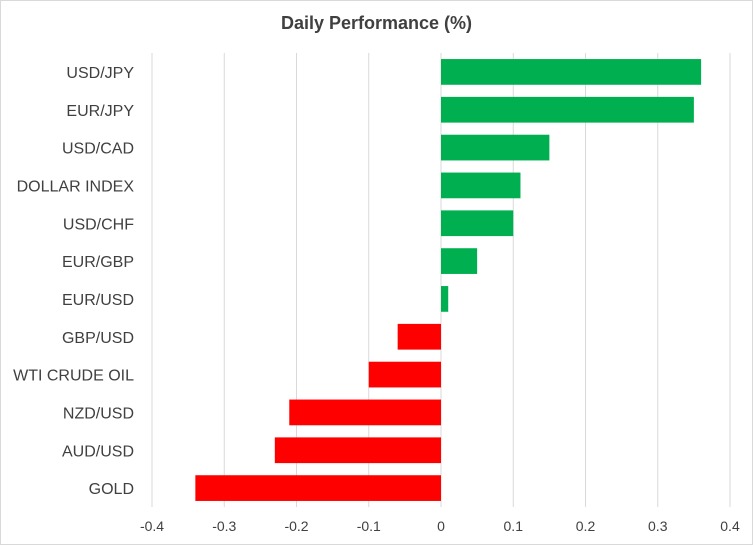  I want to click on bar-gbp-usd, so click(419, 336).